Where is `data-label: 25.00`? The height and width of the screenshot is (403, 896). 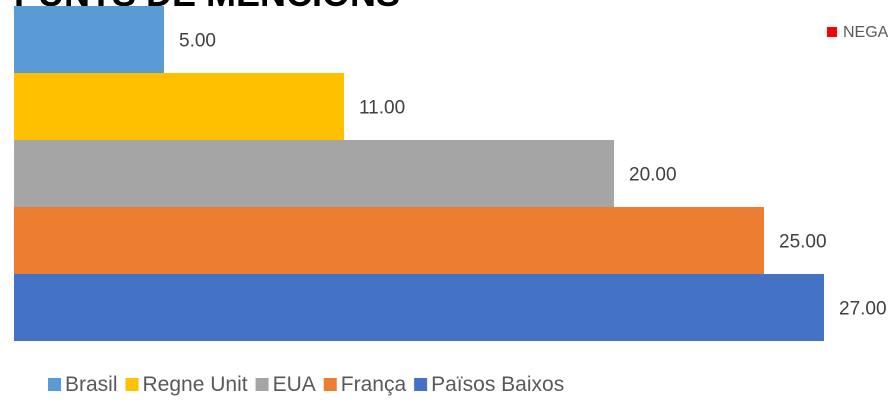 data-label: 25.00 is located at coordinates (803, 242).